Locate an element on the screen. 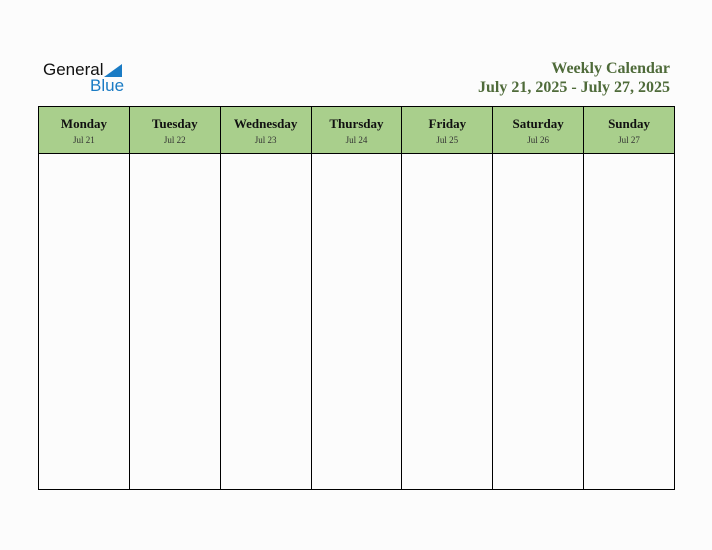 The width and height of the screenshot is (712, 550). day-header-monday: Monday Jul 21 is located at coordinates (84, 130).